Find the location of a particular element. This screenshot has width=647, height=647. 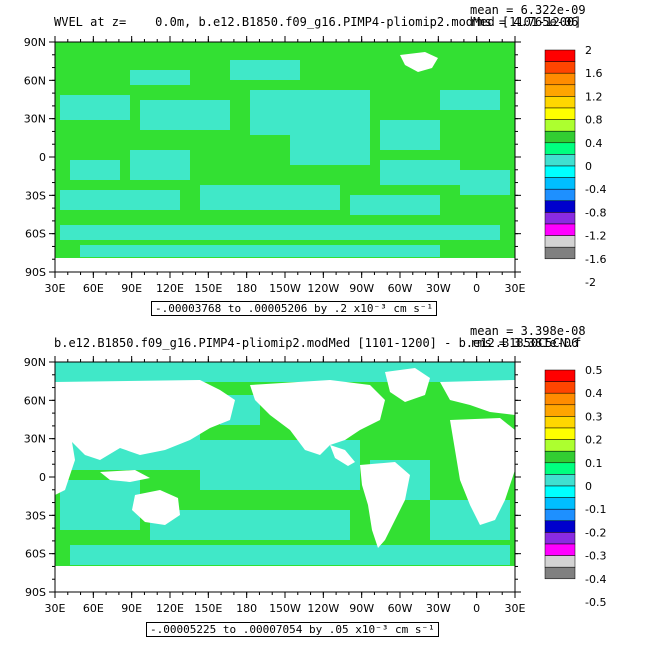

panel2-rms: rms = 3.381e-06 is located at coordinates (524, 343).